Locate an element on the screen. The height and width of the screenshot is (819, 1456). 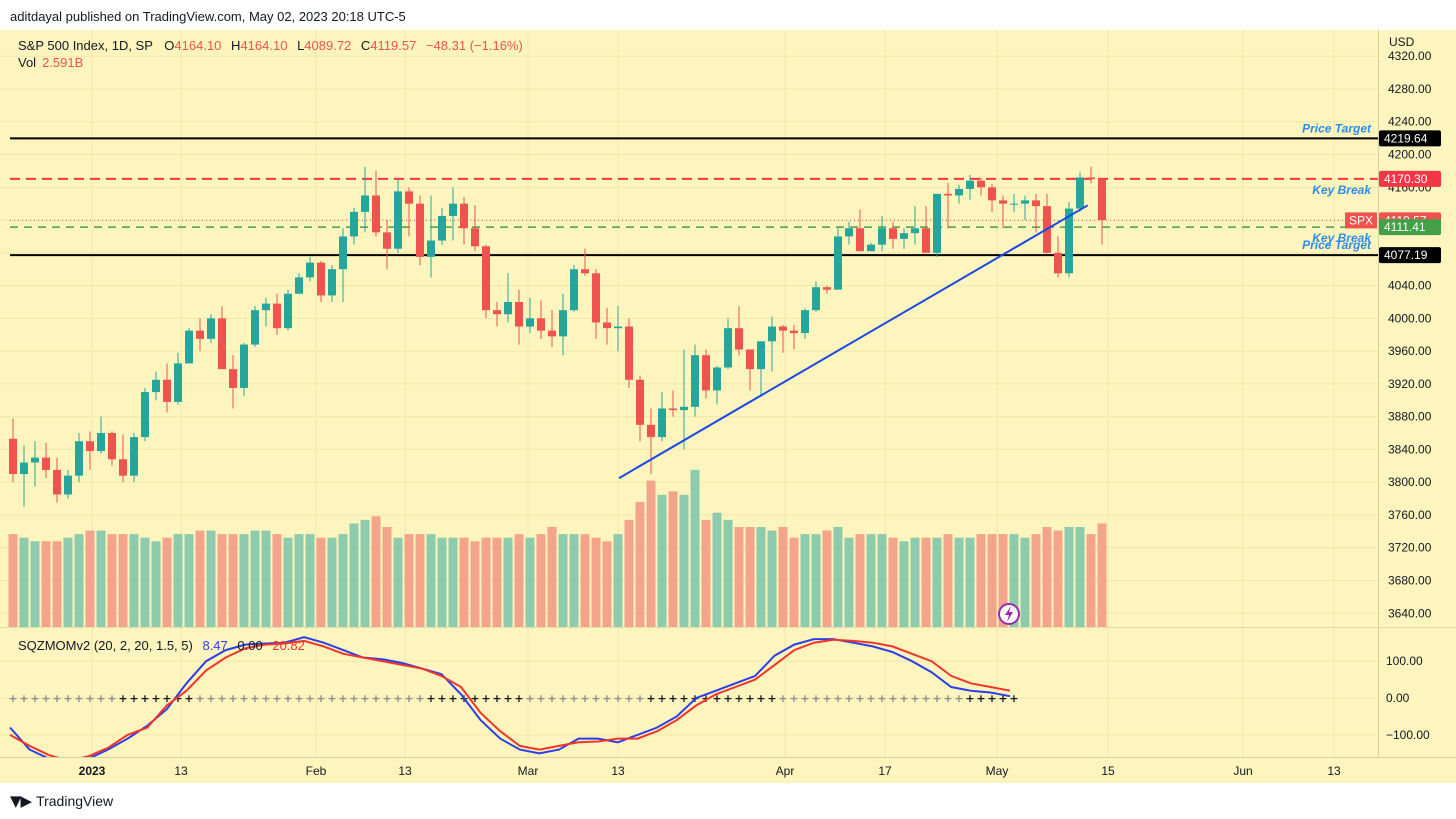
time-axis-background is located at coordinates (728, 770).